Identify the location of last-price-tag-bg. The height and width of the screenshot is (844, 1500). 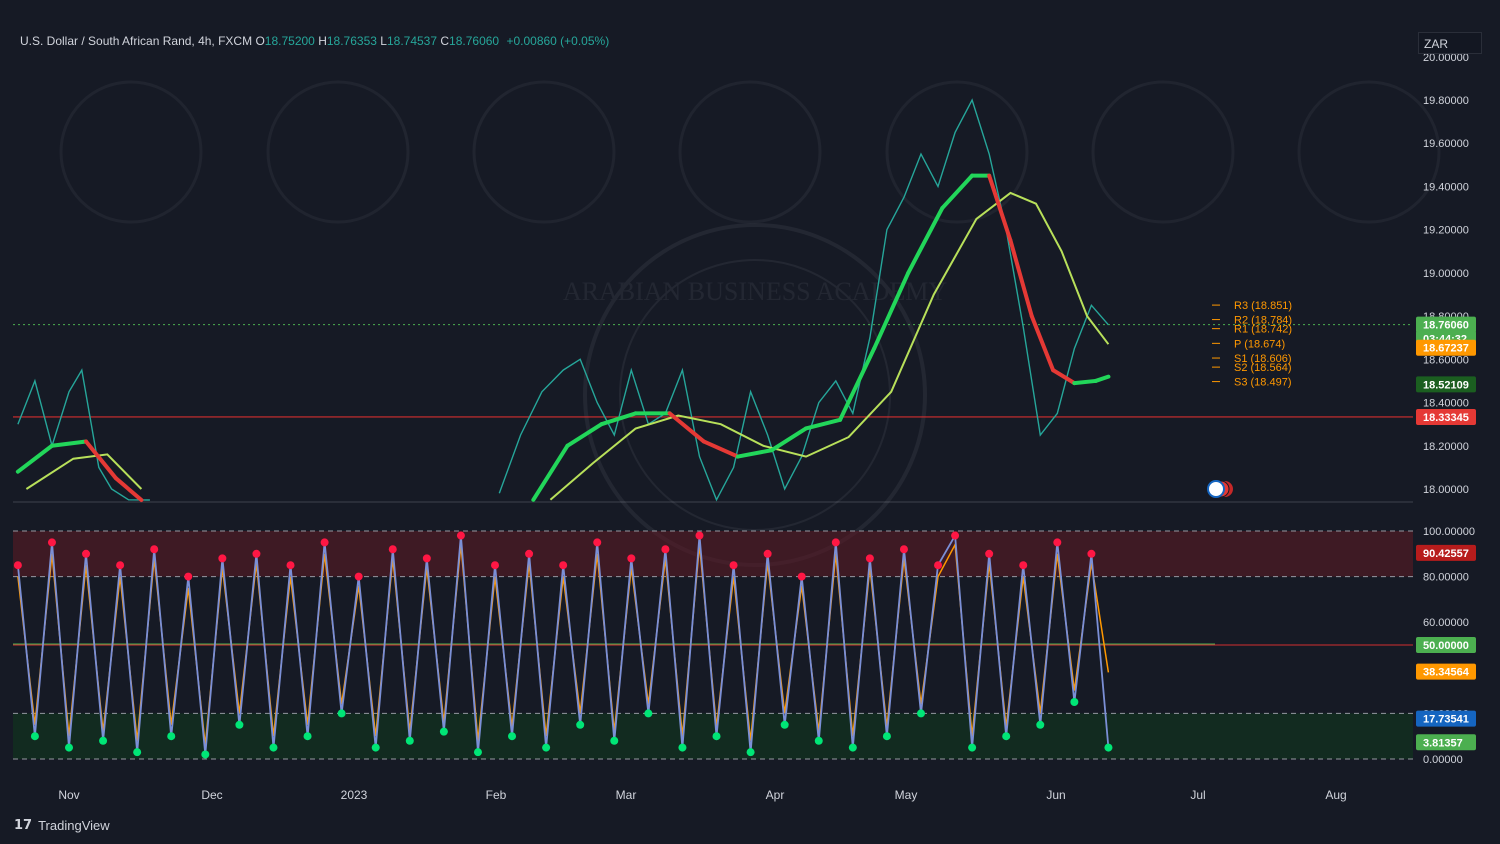
(1446, 324).